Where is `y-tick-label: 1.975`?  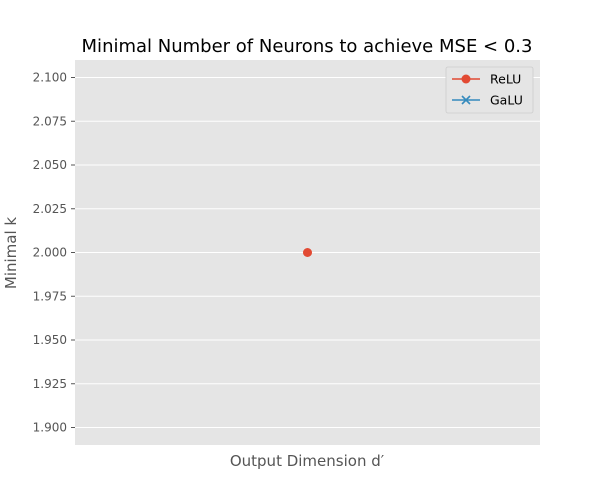
y-tick-label: 1.975 is located at coordinates (50, 296).